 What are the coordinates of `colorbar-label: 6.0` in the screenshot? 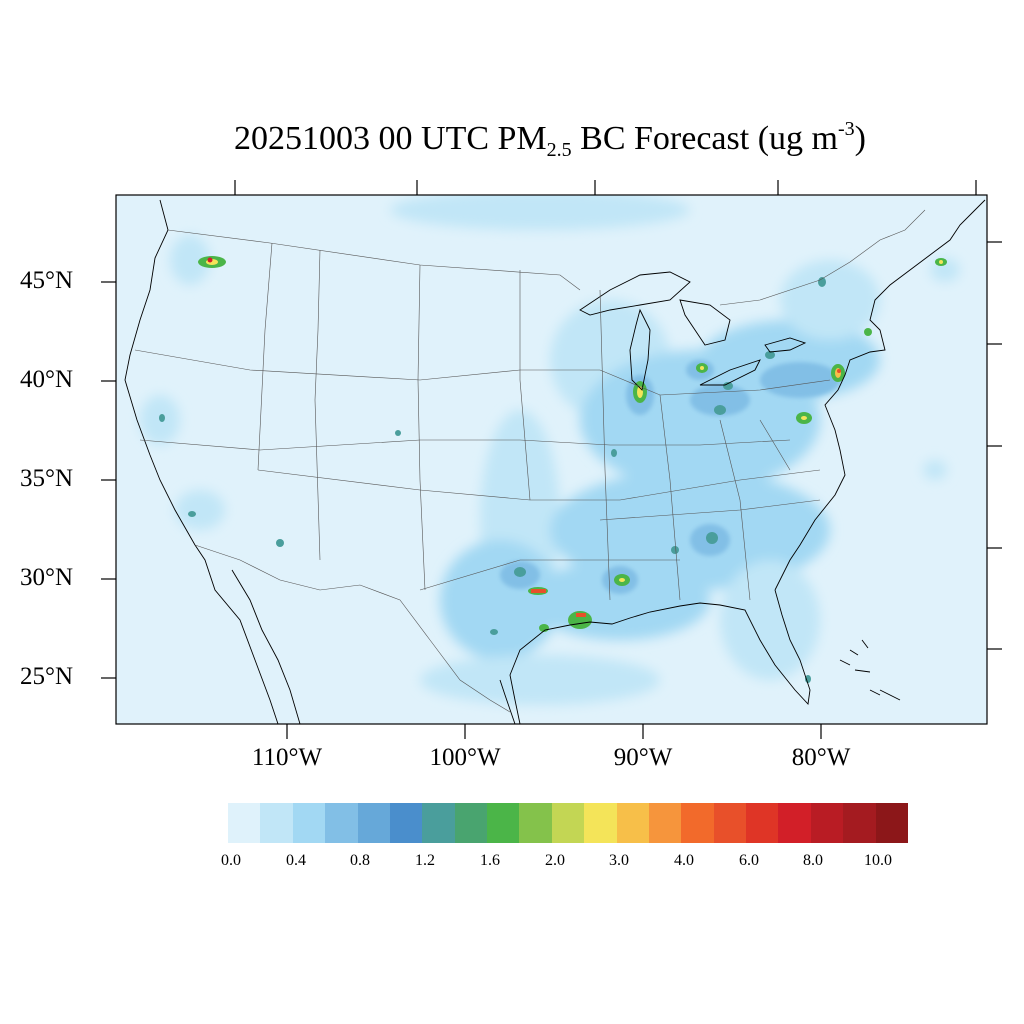 It's located at (749, 860).